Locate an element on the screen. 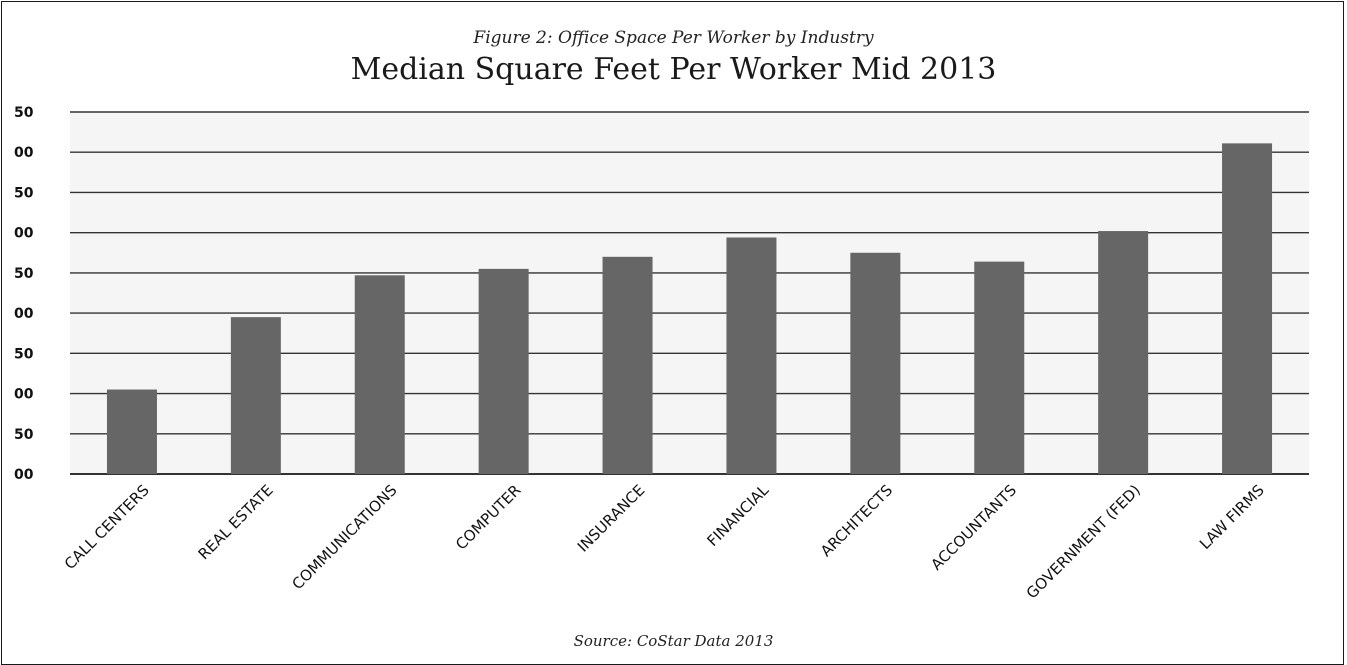 The height and width of the screenshot is (665, 1347). x-tick-label: COMMUNICATIONS is located at coordinates (345, 537).